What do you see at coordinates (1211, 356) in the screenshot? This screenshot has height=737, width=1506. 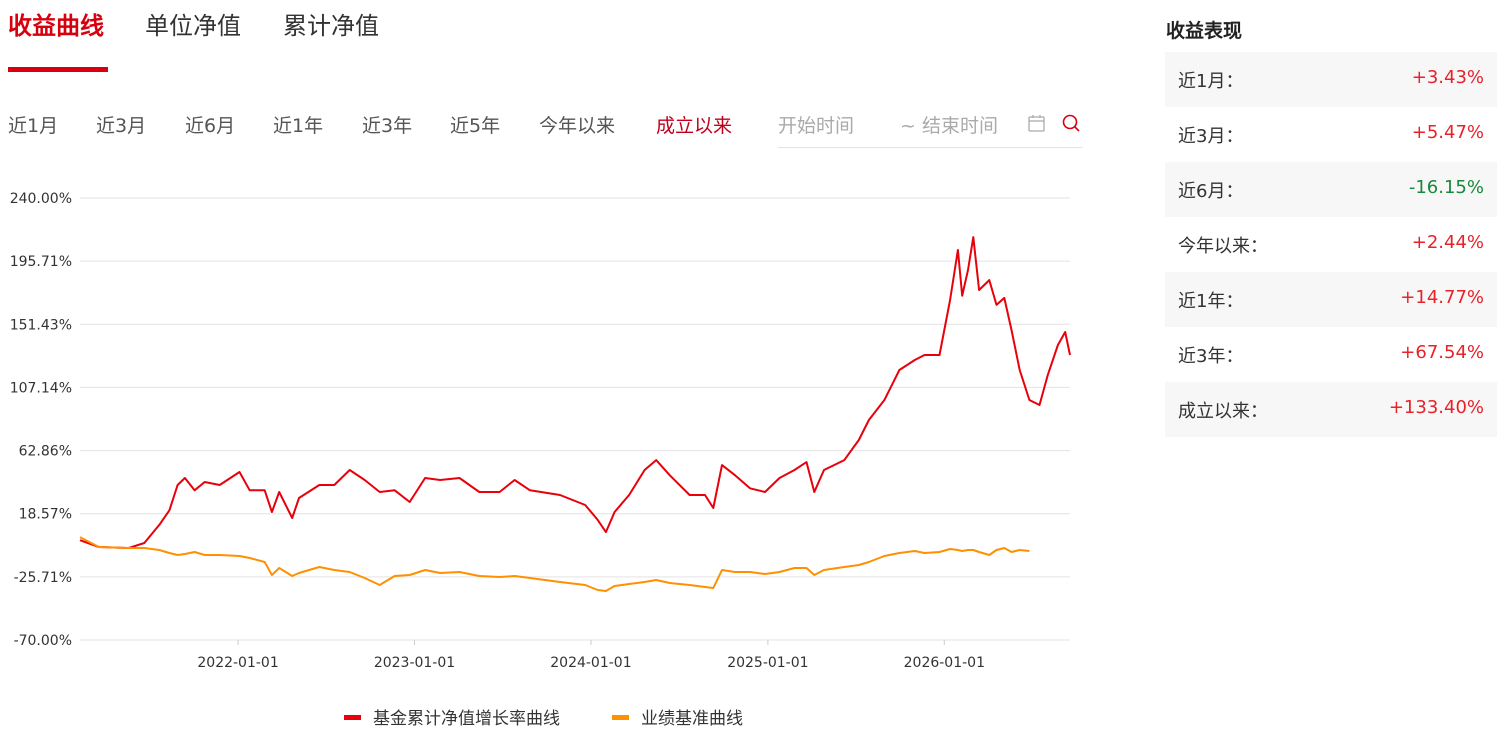 I see `performance-label: 近3年：` at bounding box center [1211, 356].